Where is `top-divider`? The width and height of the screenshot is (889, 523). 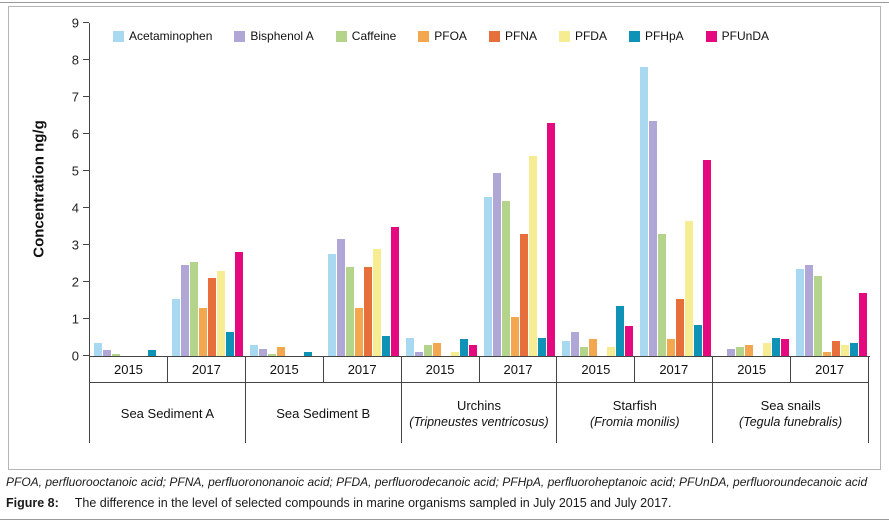 top-divider is located at coordinates (444, 2).